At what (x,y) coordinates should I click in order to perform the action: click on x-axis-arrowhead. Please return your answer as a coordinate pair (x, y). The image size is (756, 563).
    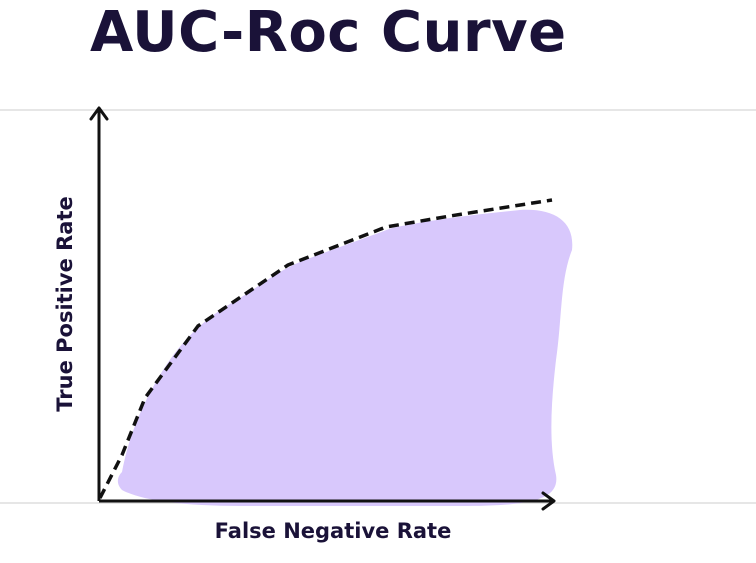
    Looking at the image, I should click on (548, 501).